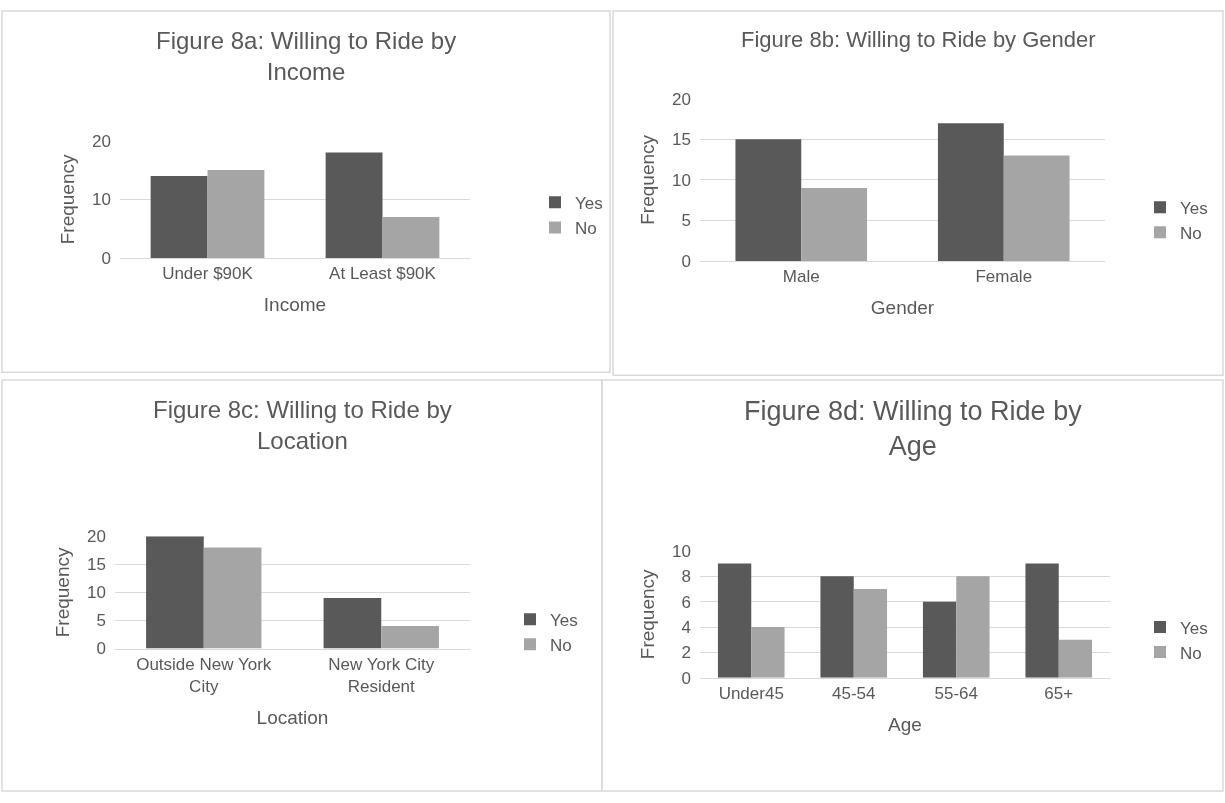 Image resolution: width=1225 pixels, height=803 pixels. Describe the element at coordinates (383, 274) in the screenshot. I see `x-tick-label: At Least $90K` at that location.